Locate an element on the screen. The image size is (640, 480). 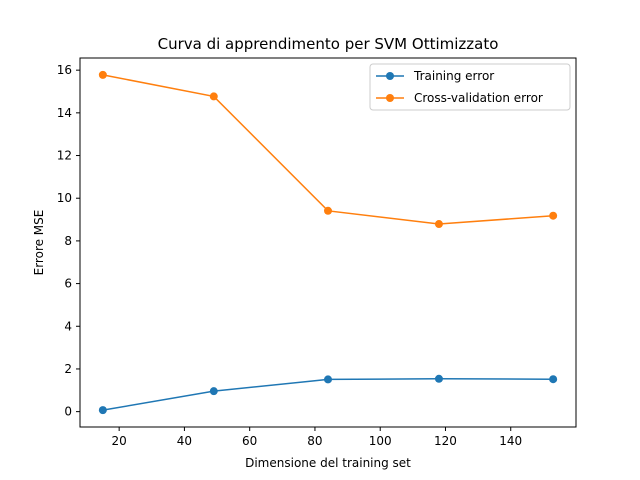
x-tick-label: 80 is located at coordinates (314, 441).